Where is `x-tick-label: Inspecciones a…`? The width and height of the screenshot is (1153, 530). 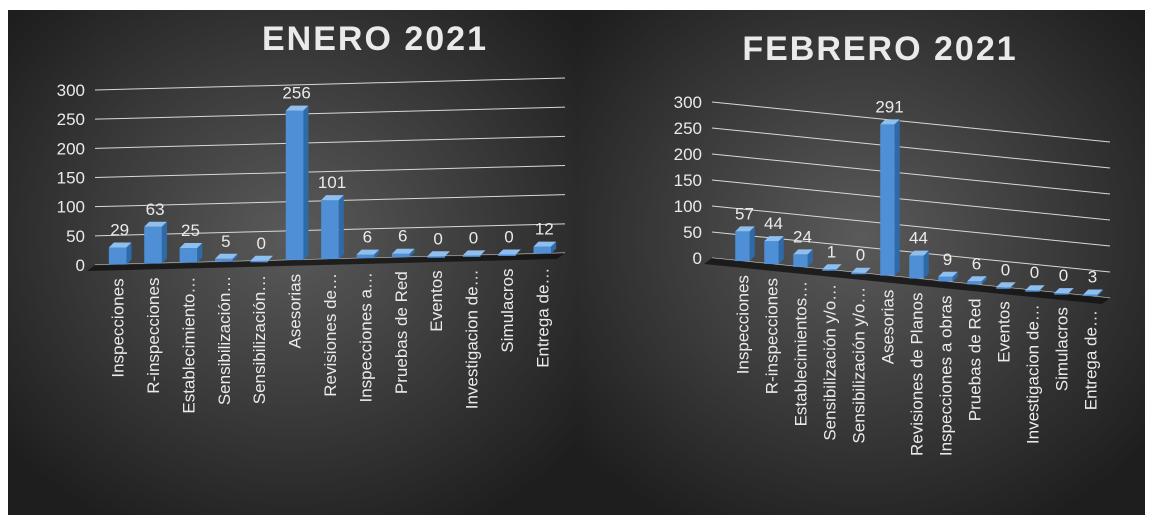 x-tick-label: Inspecciones a… is located at coordinates (365, 337).